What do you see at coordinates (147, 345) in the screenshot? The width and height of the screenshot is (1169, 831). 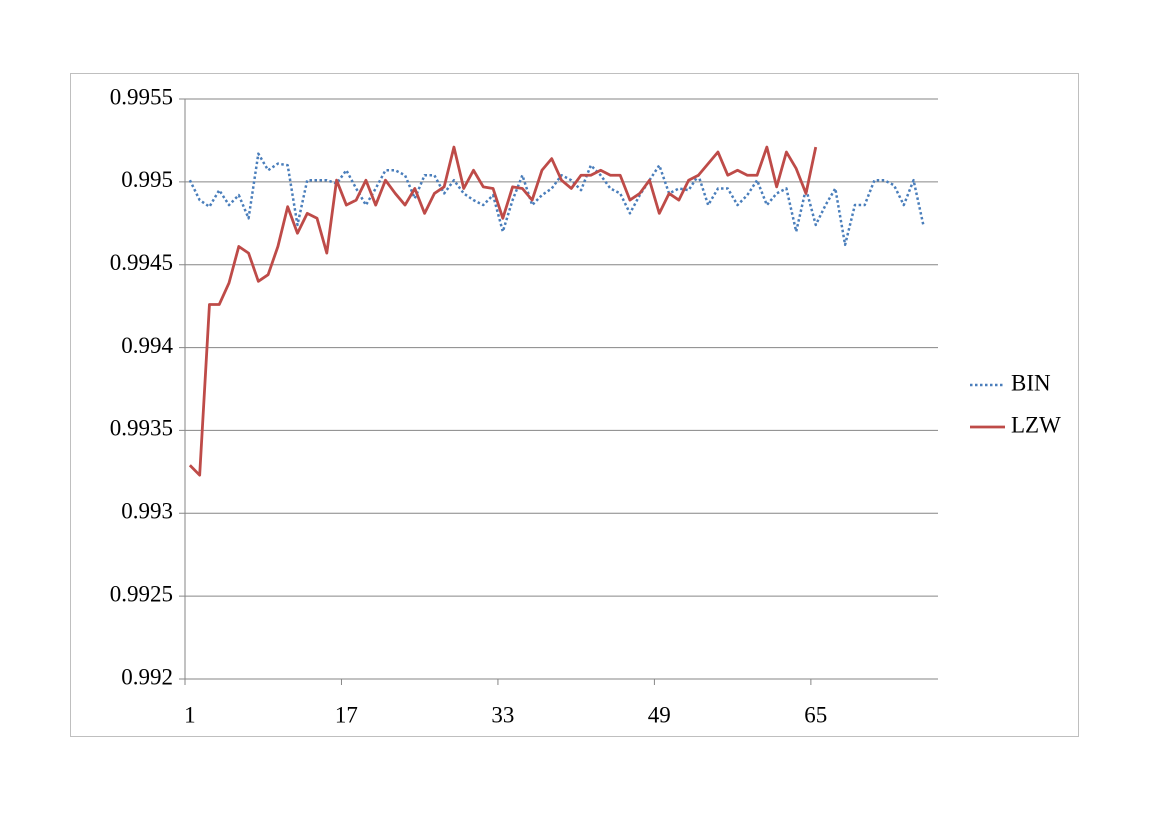 I see `y-tick-label: 0.994` at bounding box center [147, 345].